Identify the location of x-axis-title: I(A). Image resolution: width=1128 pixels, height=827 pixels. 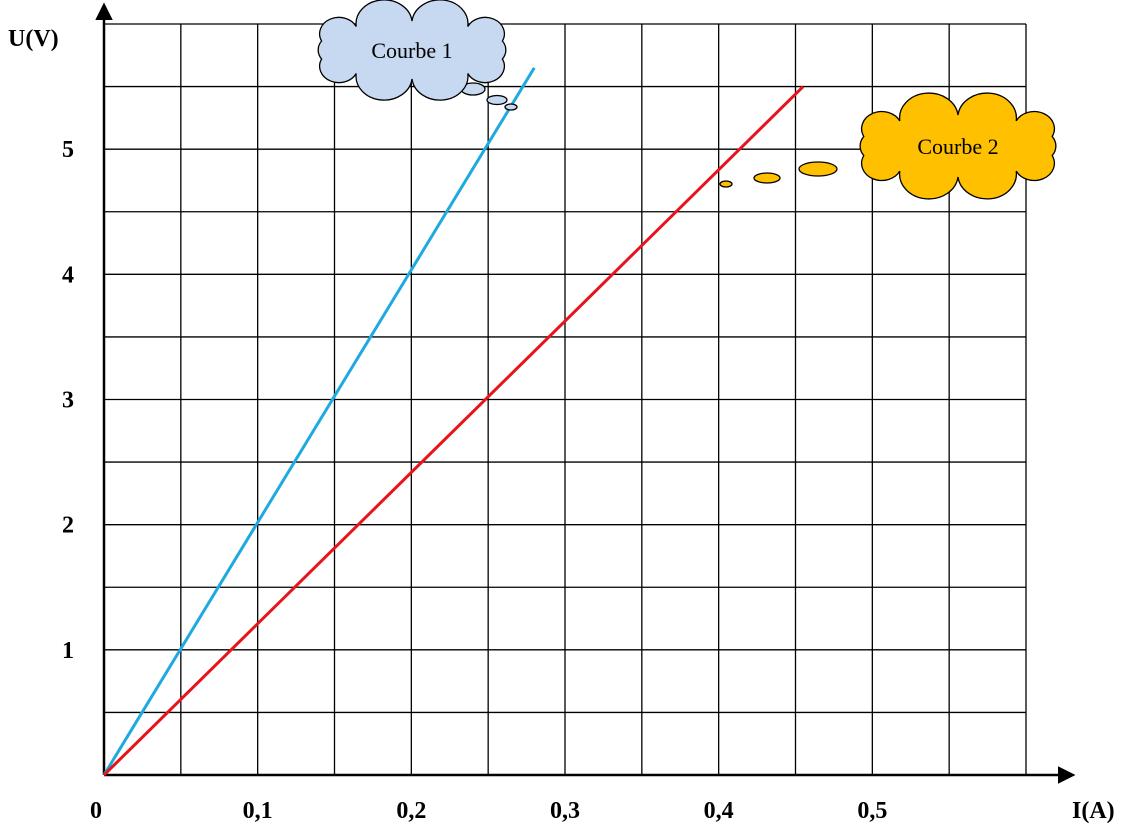
(1093, 811).